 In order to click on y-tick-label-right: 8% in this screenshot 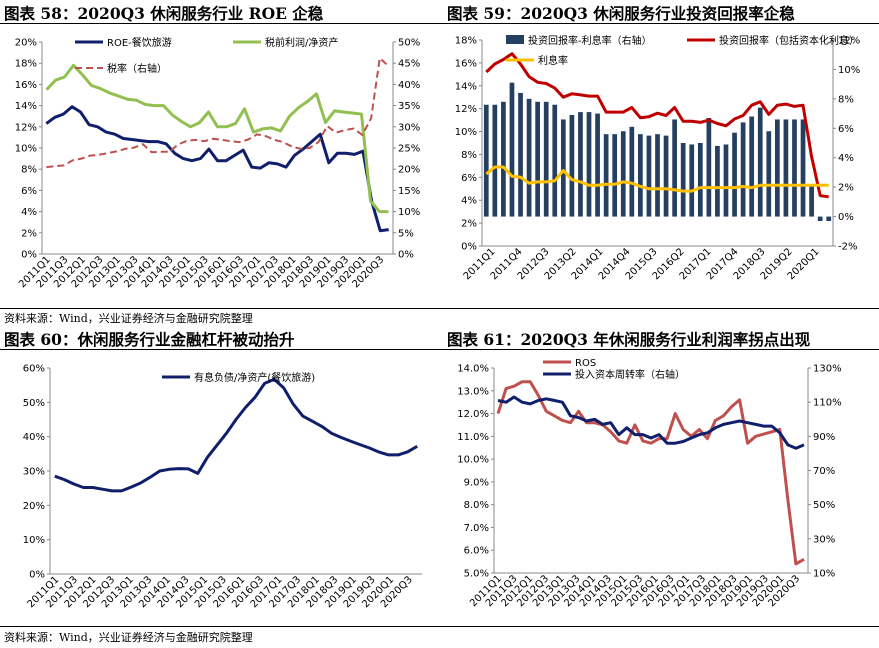, I will do `click(846, 99)`.